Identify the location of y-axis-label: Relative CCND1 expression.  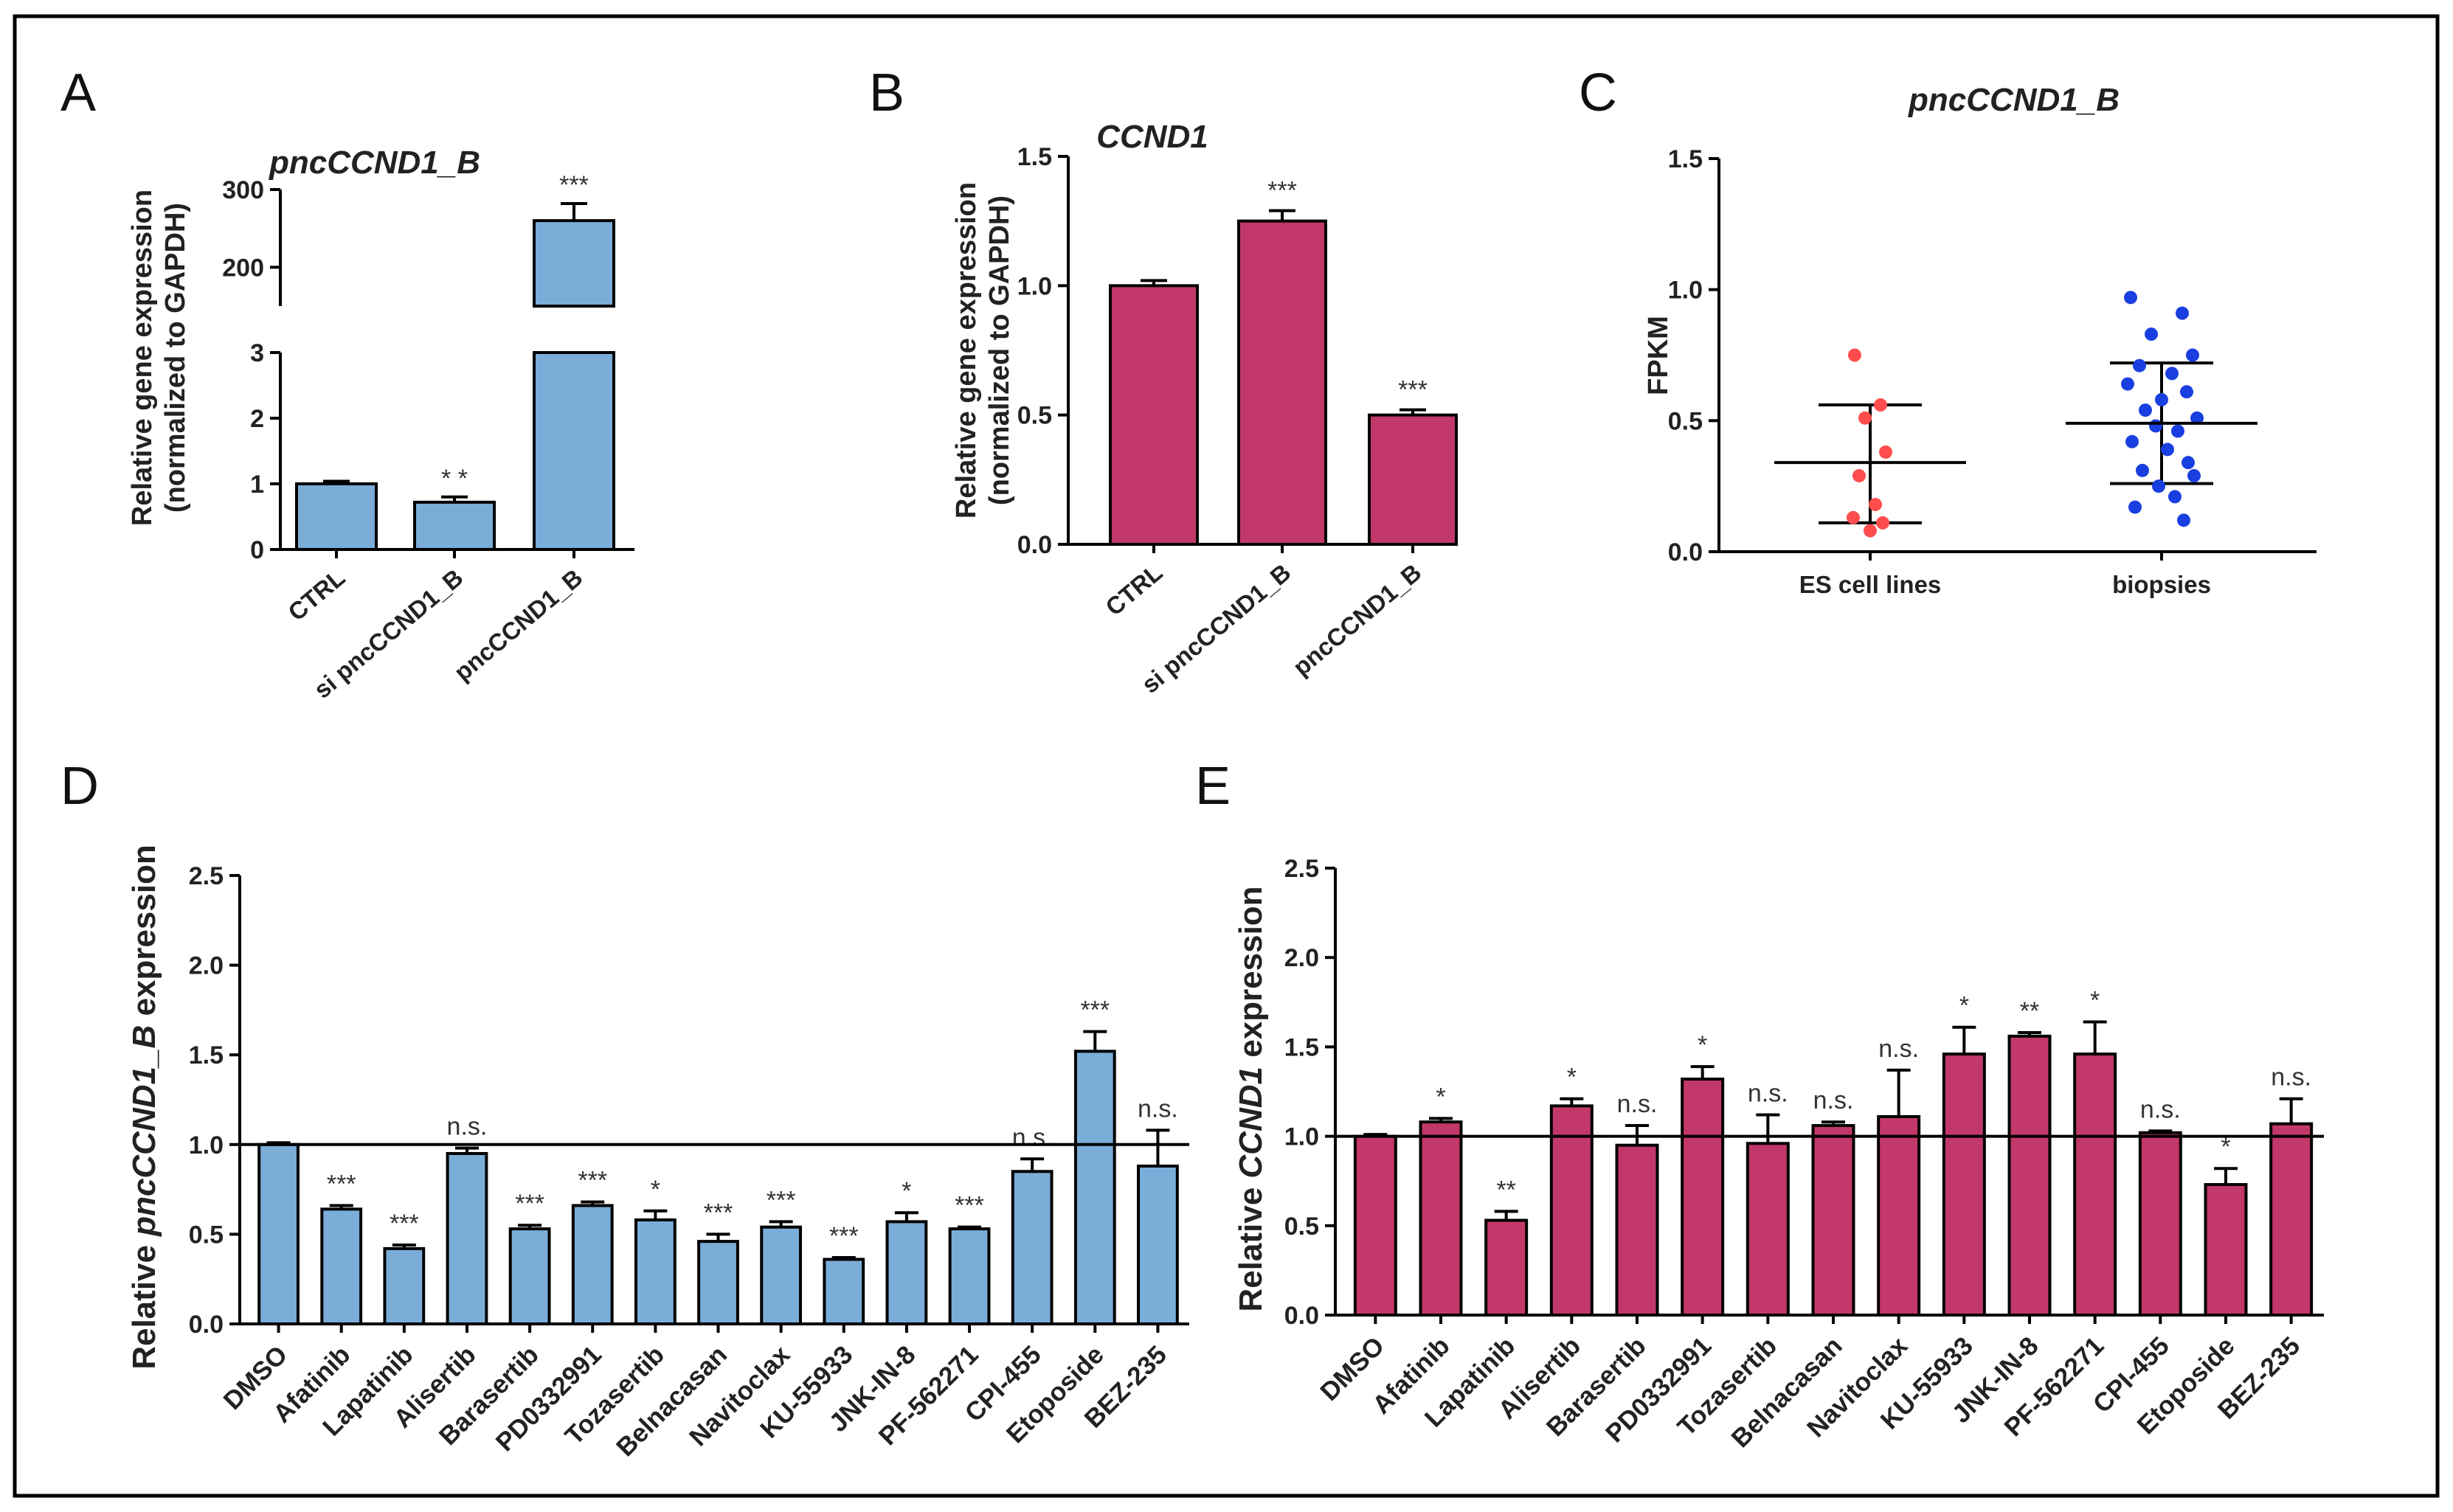
(1251, 1098).